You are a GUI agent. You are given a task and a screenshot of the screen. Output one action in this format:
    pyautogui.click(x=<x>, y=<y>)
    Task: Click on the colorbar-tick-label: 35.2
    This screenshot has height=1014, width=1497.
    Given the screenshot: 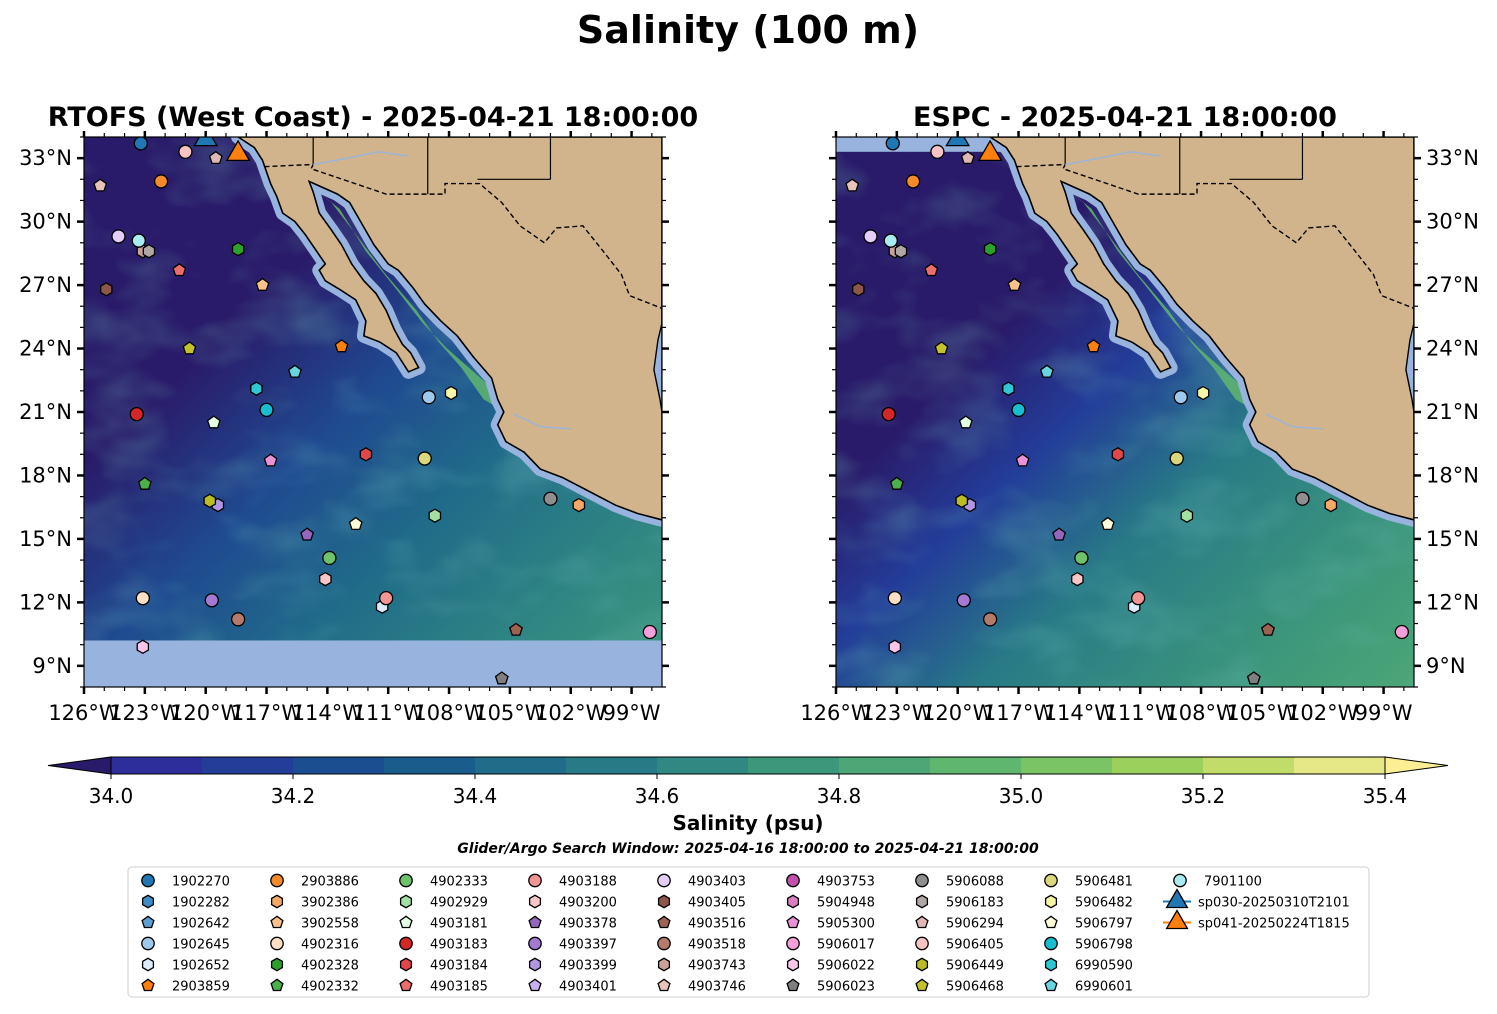 What is the action you would take?
    pyautogui.click(x=1203, y=796)
    